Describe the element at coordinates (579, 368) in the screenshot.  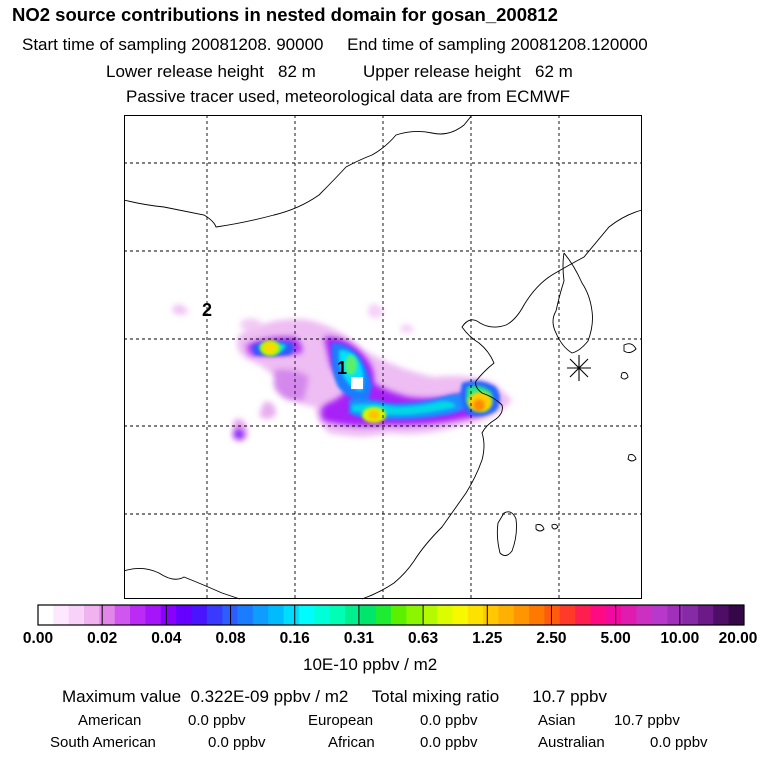
I see `asterisk-icon` at that location.